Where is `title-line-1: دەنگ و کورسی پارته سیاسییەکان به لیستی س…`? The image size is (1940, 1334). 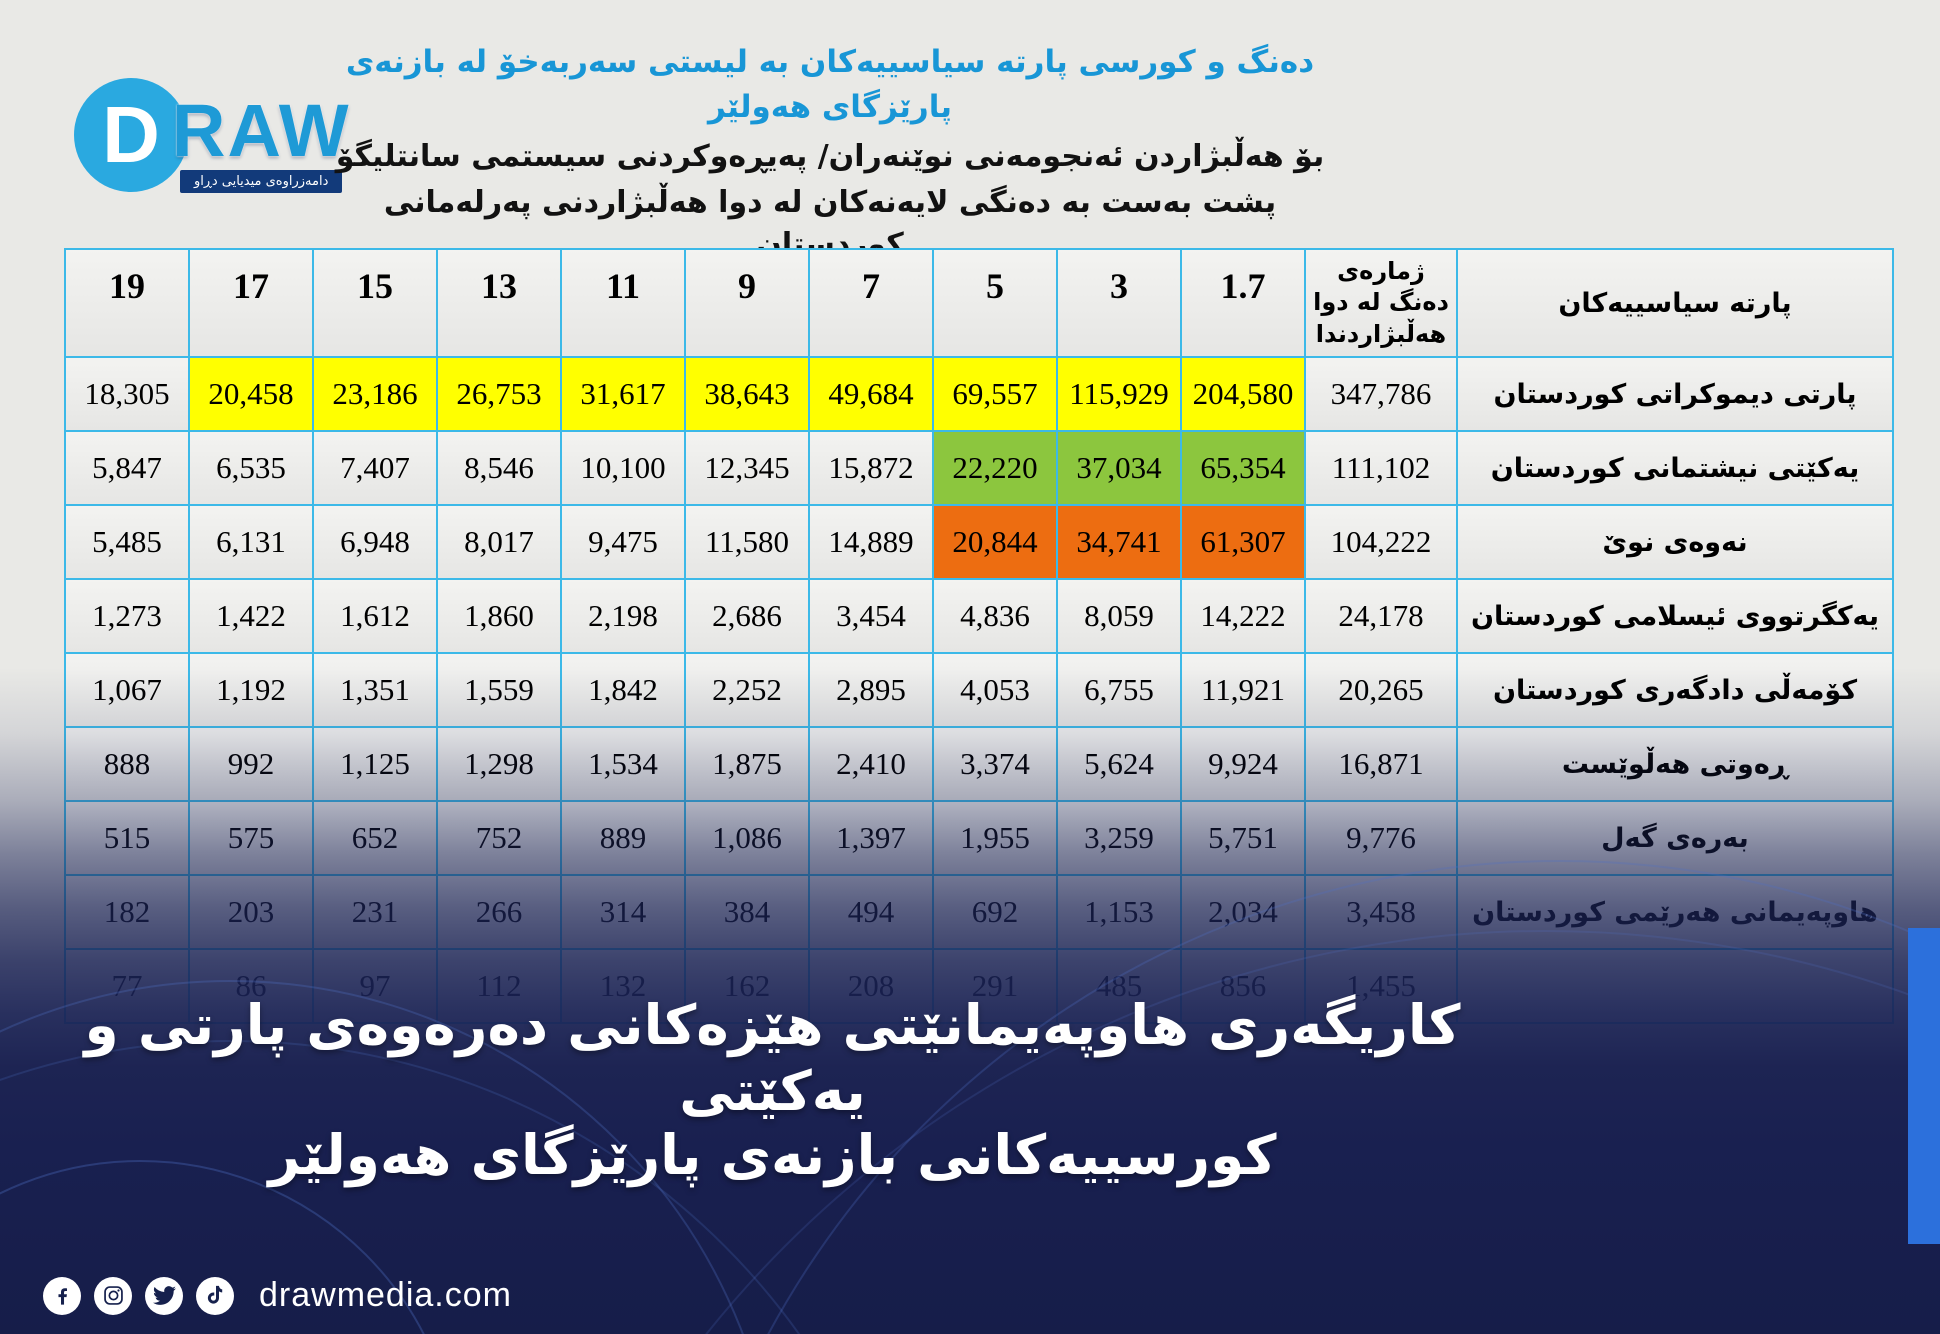 title-line-1: دەنگ و کورسی پارته سیاسییەکان به لیستی س… is located at coordinates (830, 84).